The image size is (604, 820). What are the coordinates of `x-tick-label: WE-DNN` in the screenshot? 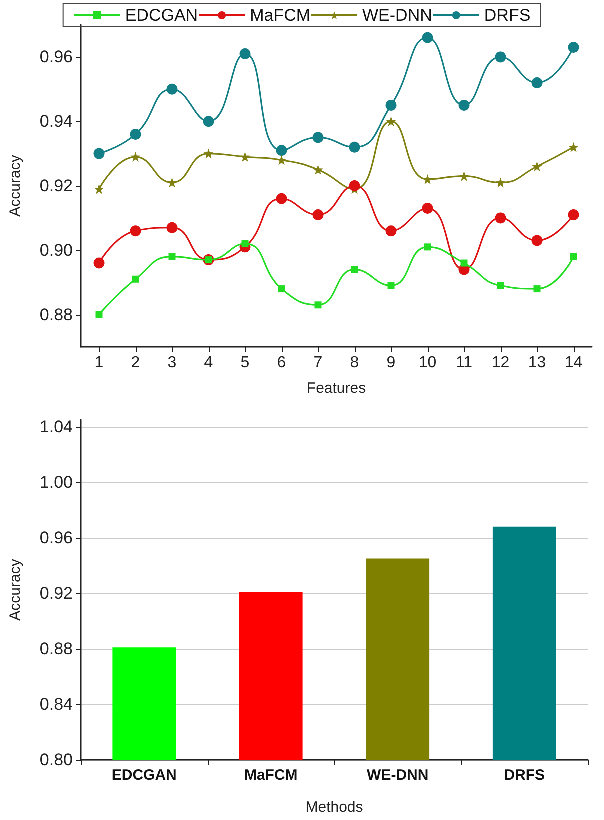 It's located at (398, 775).